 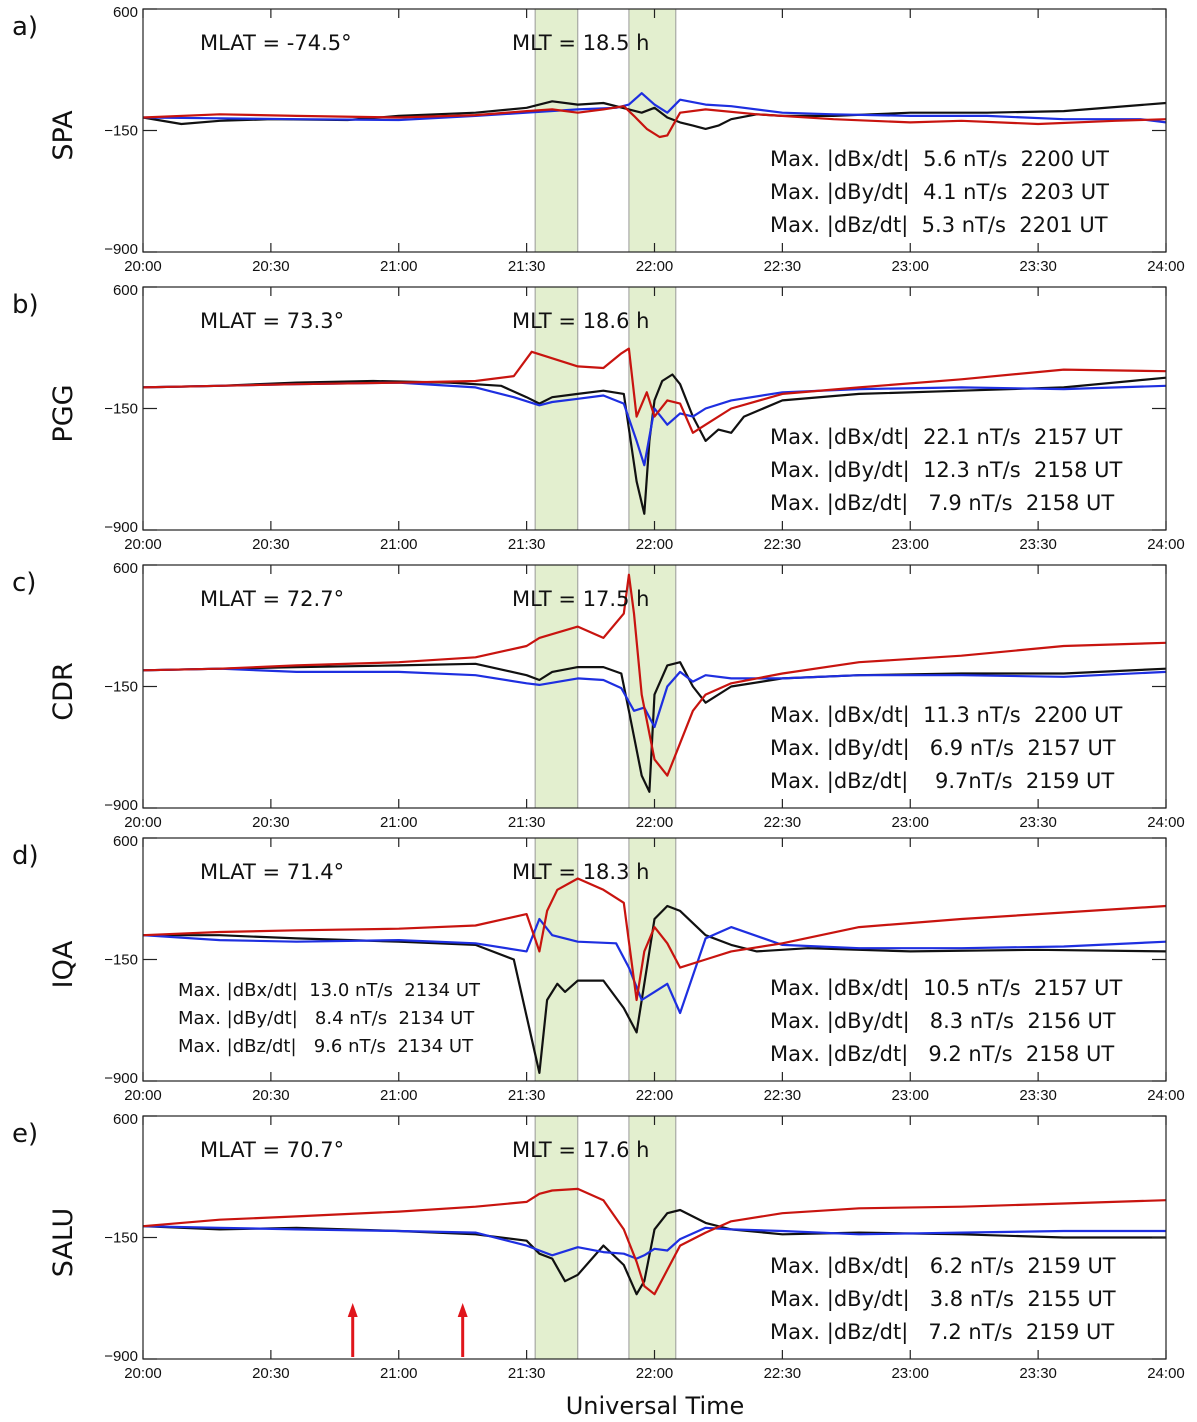 I want to click on panel-label: a), so click(x=25, y=27).